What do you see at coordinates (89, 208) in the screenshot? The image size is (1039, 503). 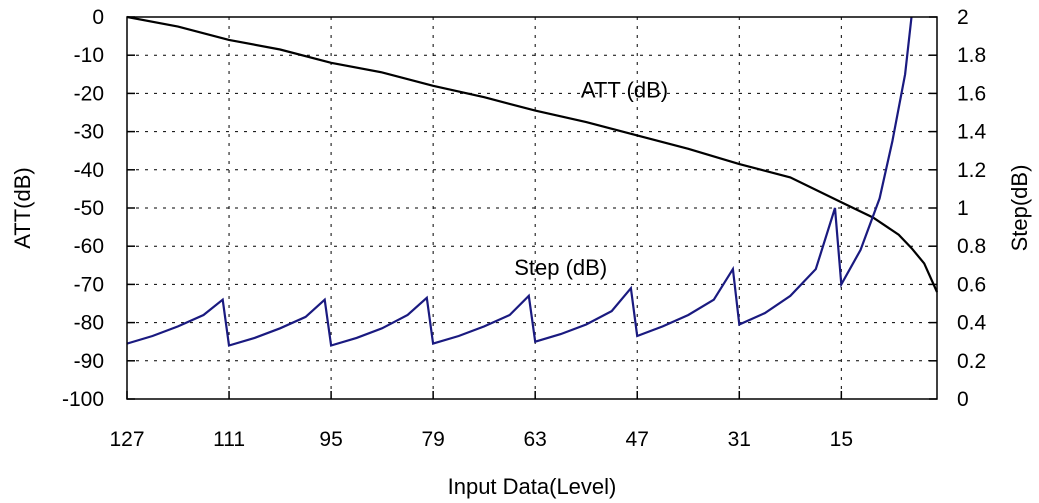 I see `left-y-tick-label: -50` at bounding box center [89, 208].